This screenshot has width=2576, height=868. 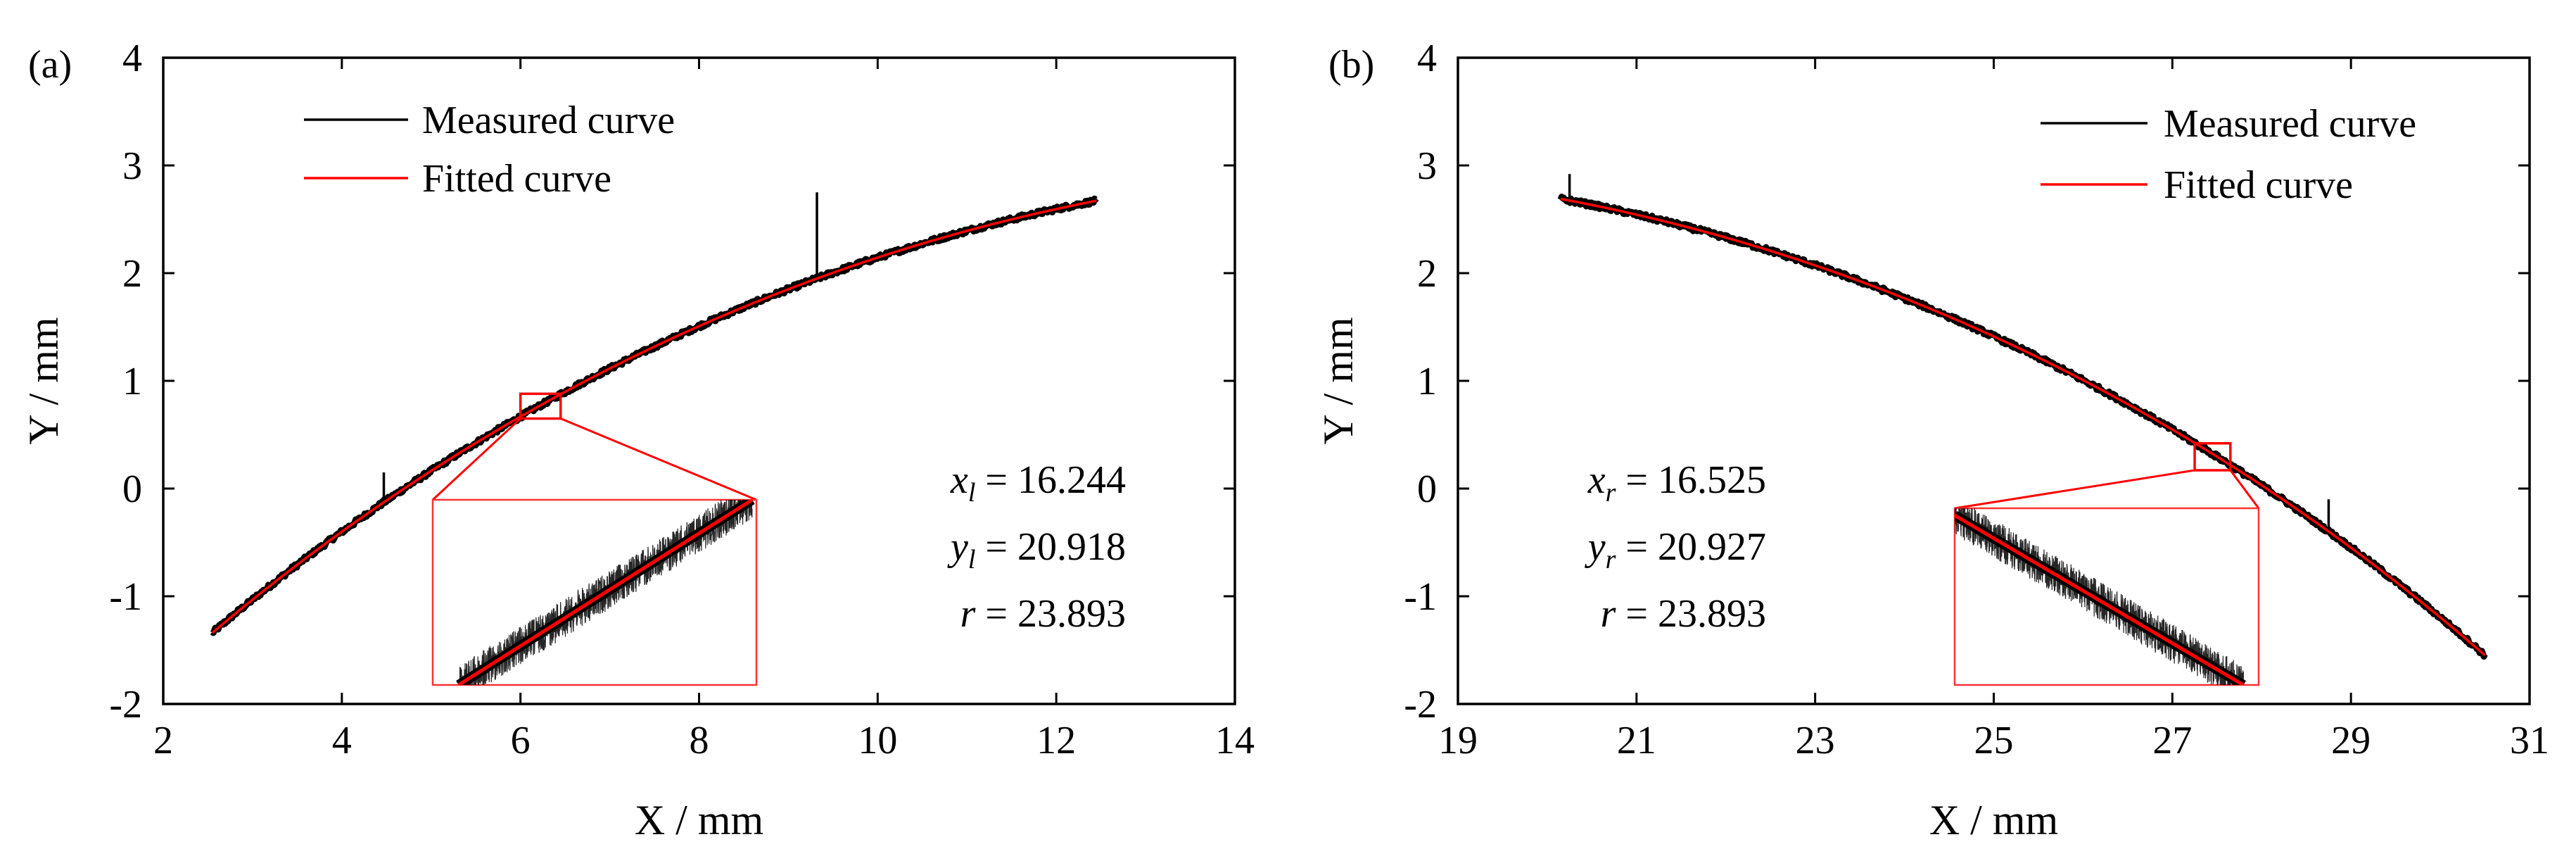 I want to click on x-tick-label: 14, so click(x=1235, y=740).